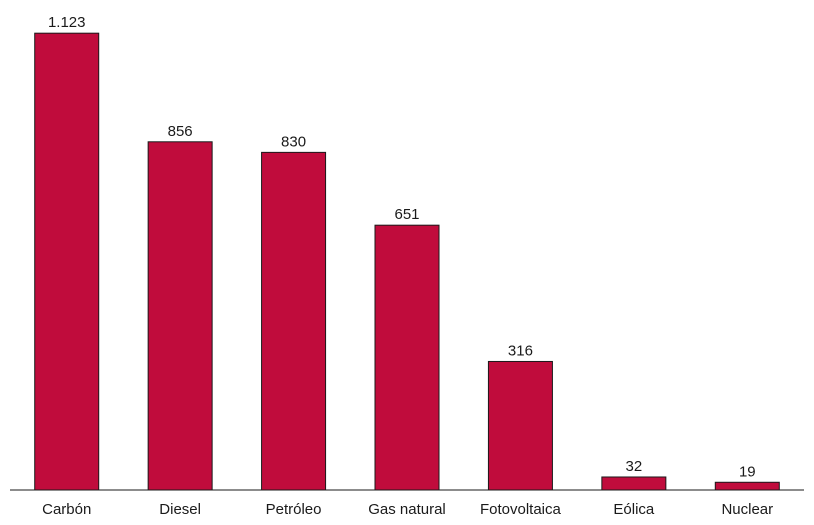  I want to click on category-label-4: Fotovoltaica, so click(521, 509).